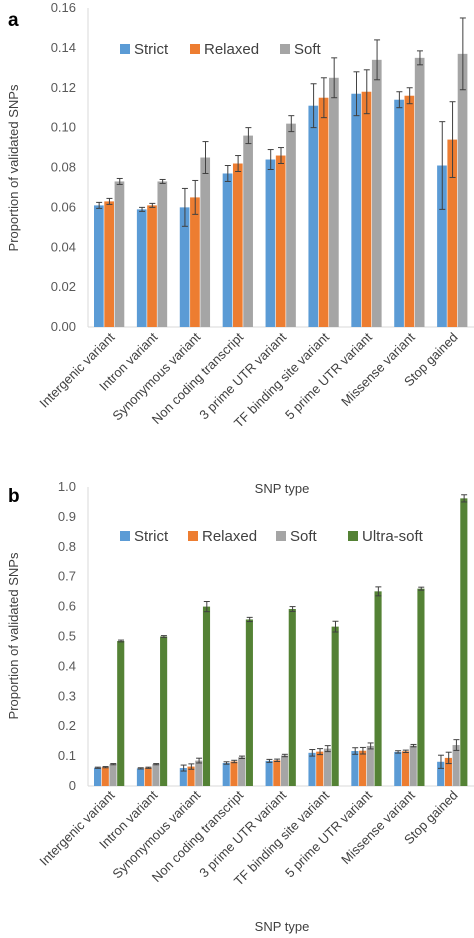 The width and height of the screenshot is (474, 938). Describe the element at coordinates (67, 516) in the screenshot. I see `y-tick-label: 0.9` at that location.